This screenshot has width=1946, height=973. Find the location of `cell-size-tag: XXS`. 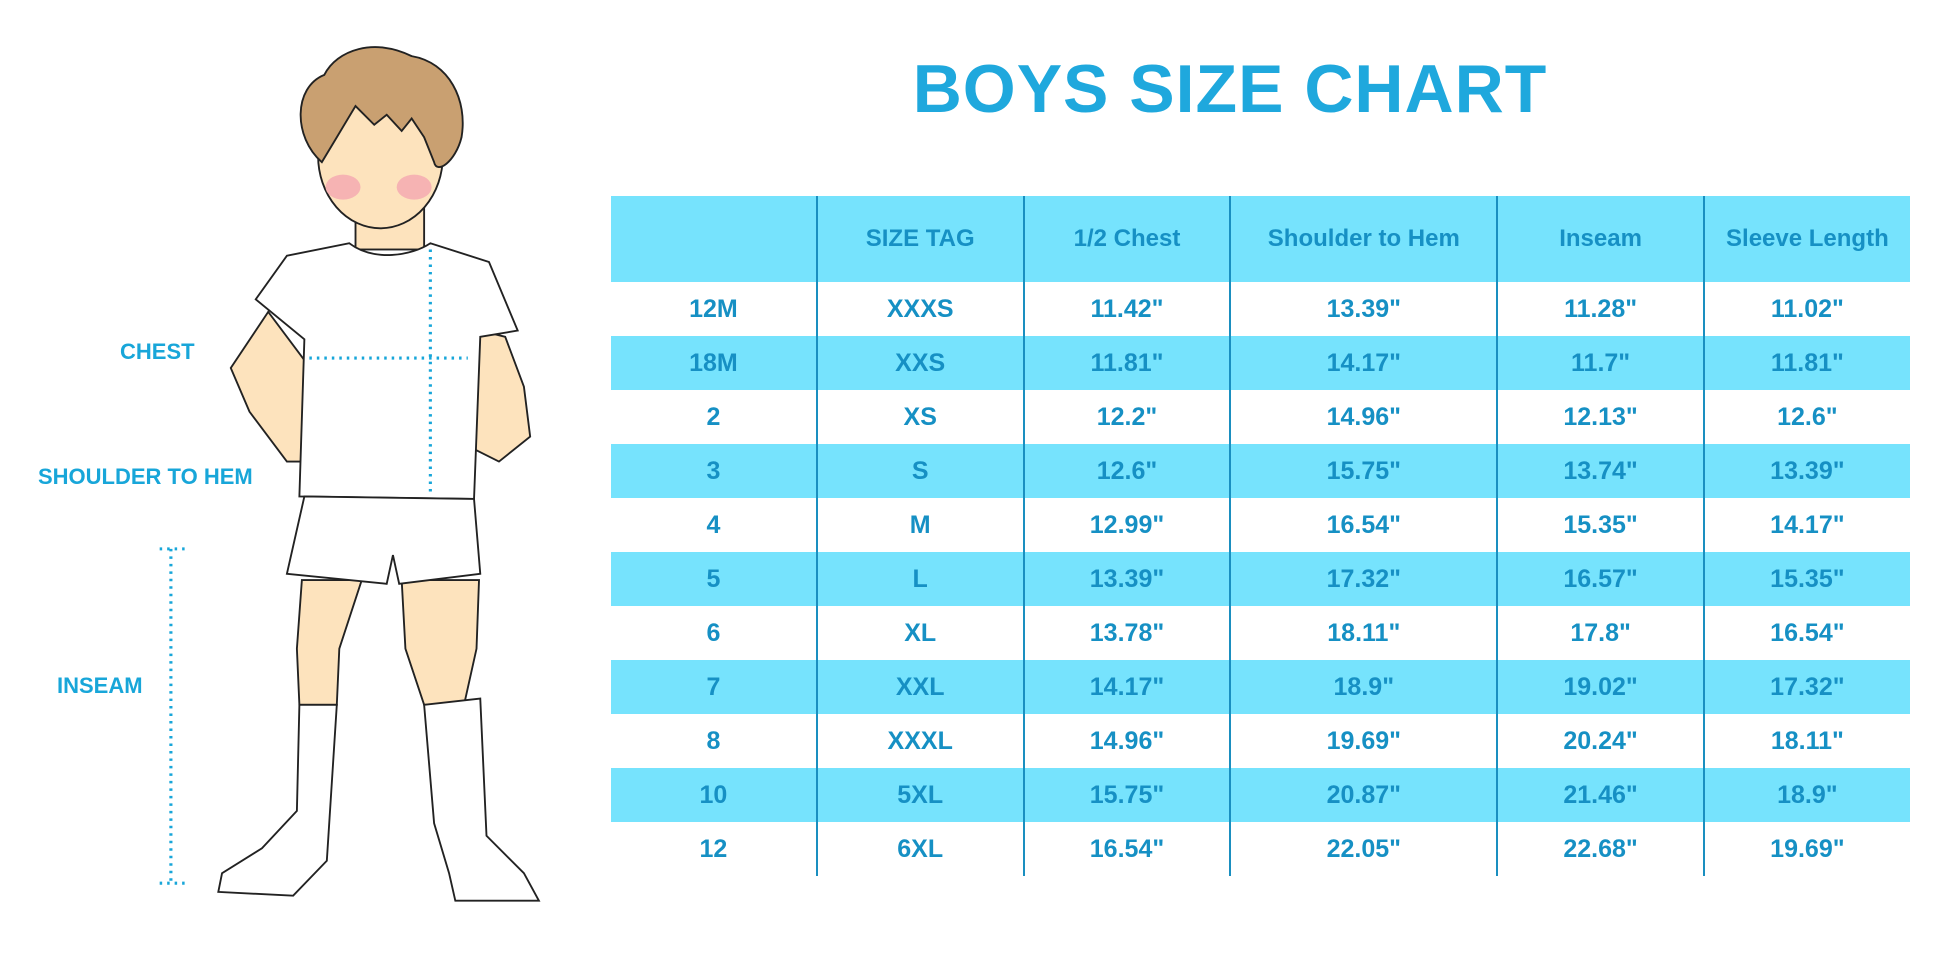

cell-size-tag: XXS is located at coordinates (919, 363).